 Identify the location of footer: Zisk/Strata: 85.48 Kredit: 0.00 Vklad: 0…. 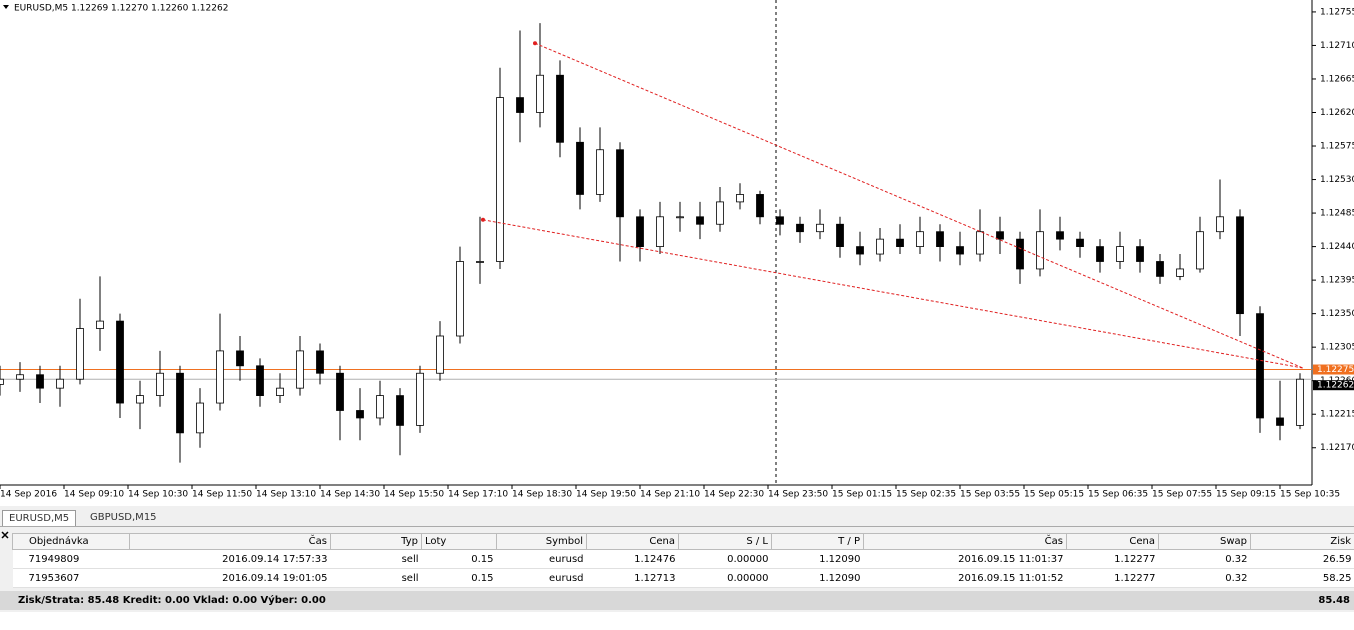
(677, 600).